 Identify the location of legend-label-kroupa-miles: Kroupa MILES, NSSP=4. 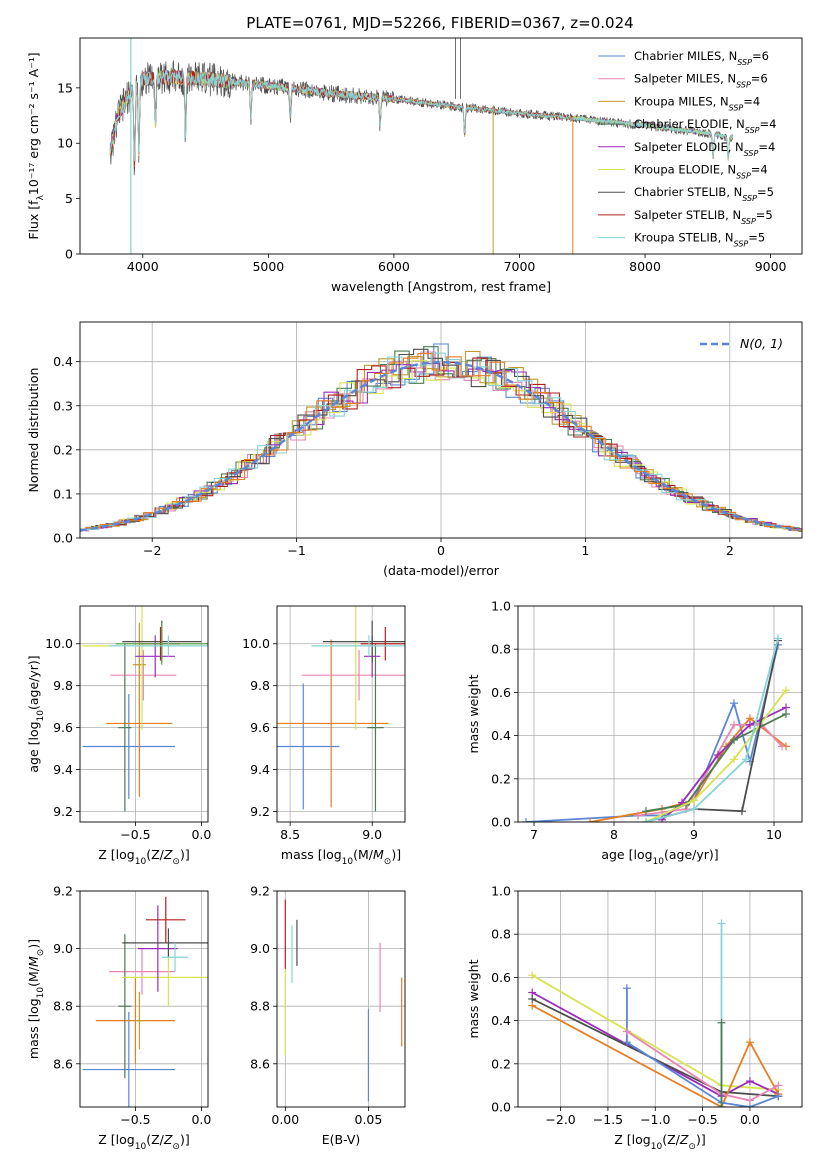
(697, 103).